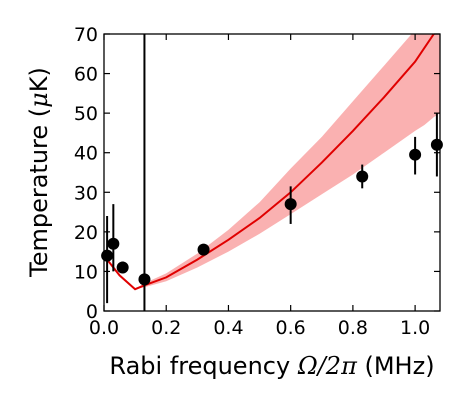 This screenshot has width=467, height=408. Describe the element at coordinates (92, 312) in the screenshot. I see `y-tick-label: 0` at that location.